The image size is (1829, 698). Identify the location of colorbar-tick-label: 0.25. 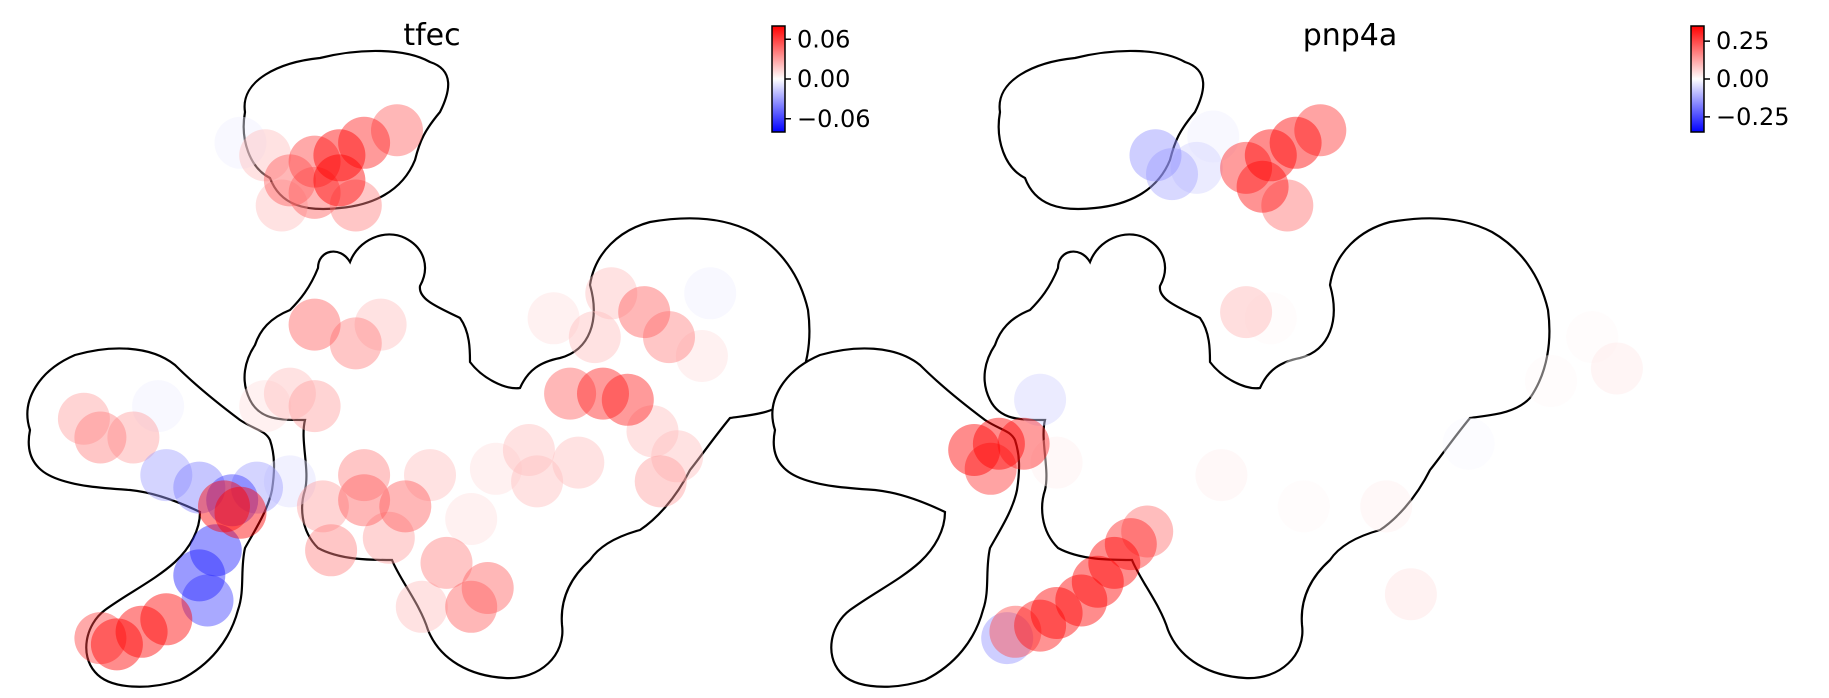
(1742, 41).